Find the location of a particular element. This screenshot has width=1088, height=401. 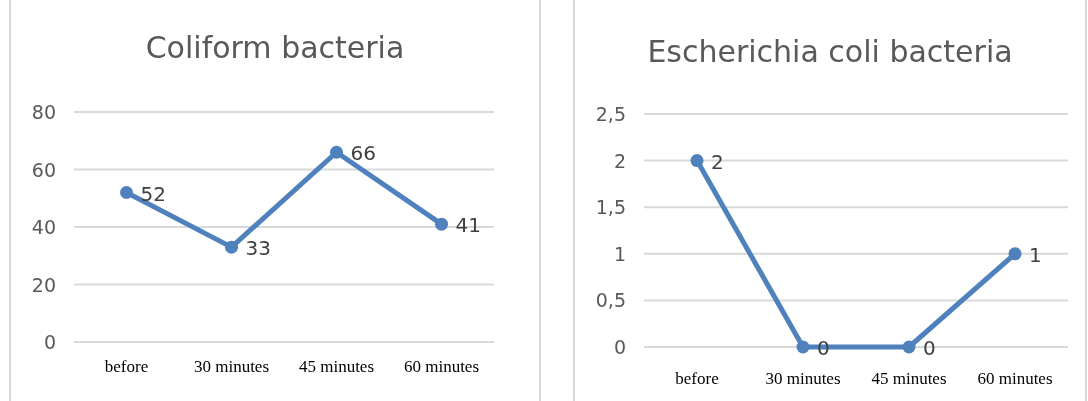

y-tick-label: 1,5 is located at coordinates (610, 207).